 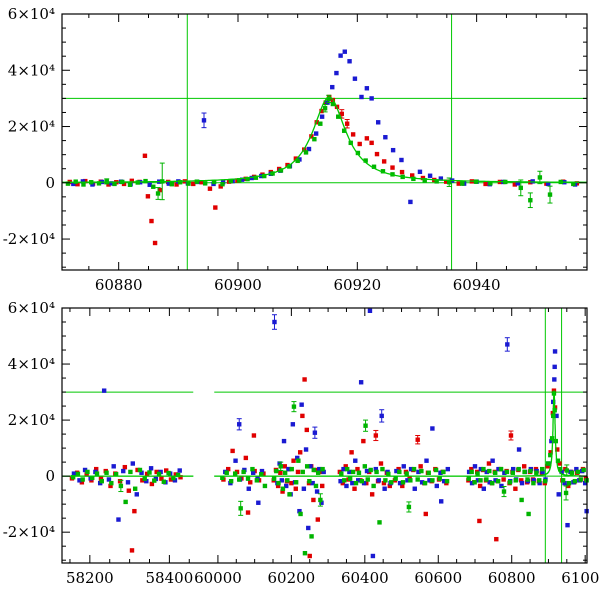 I want to click on svg-text: 58400, so click(x=170, y=578).